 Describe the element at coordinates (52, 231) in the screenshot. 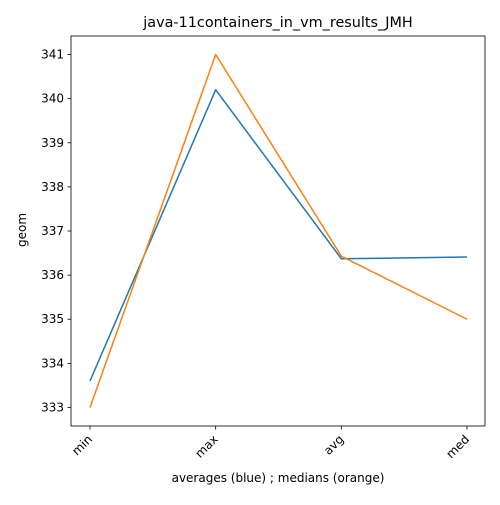

I see `y-tick-label: 337` at that location.